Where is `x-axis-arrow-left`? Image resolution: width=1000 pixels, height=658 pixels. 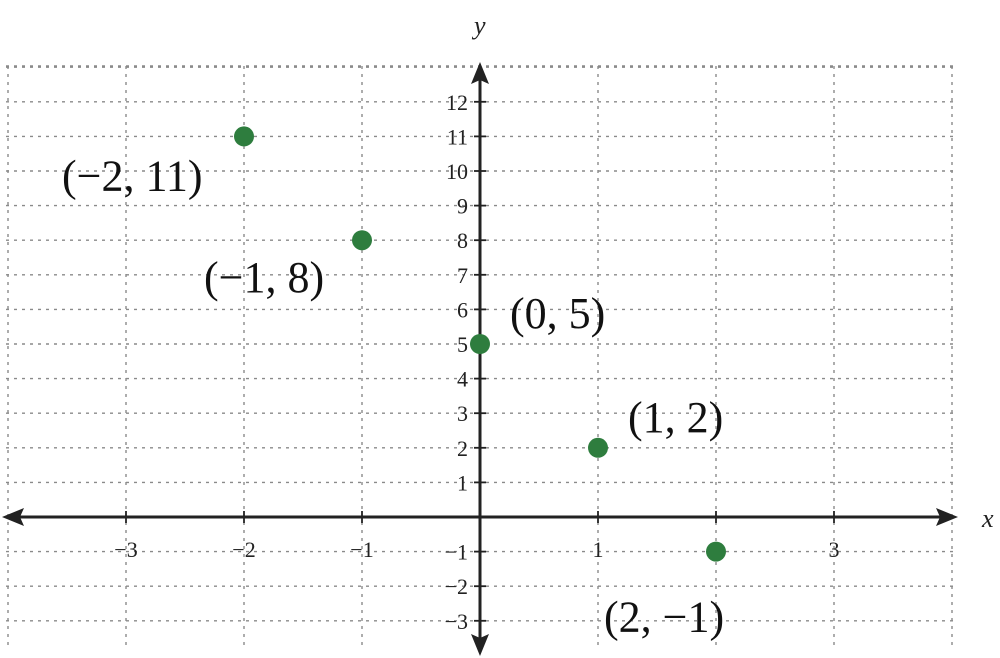 x-axis-arrow-left is located at coordinates (13, 517).